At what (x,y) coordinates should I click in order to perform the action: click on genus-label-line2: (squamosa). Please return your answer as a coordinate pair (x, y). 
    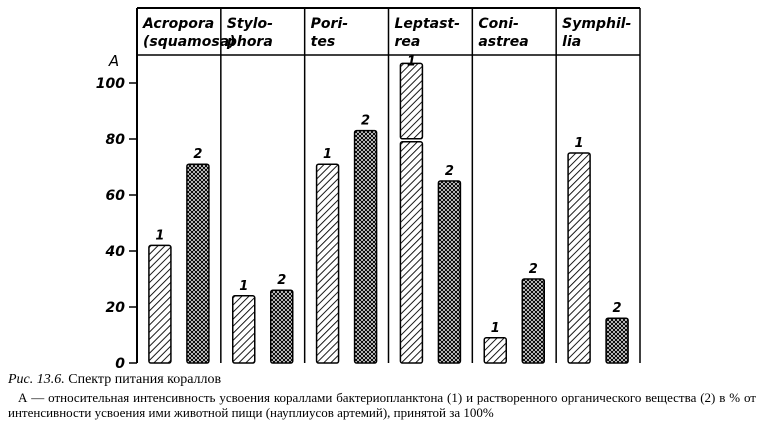
    Looking at the image, I should click on (189, 42).